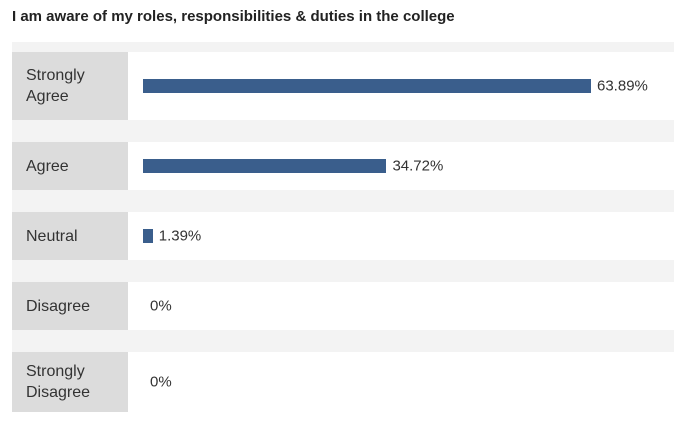 The width and height of the screenshot is (674, 421). Describe the element at coordinates (55, 86) in the screenshot. I see `category-label: Strongly Agree` at that location.